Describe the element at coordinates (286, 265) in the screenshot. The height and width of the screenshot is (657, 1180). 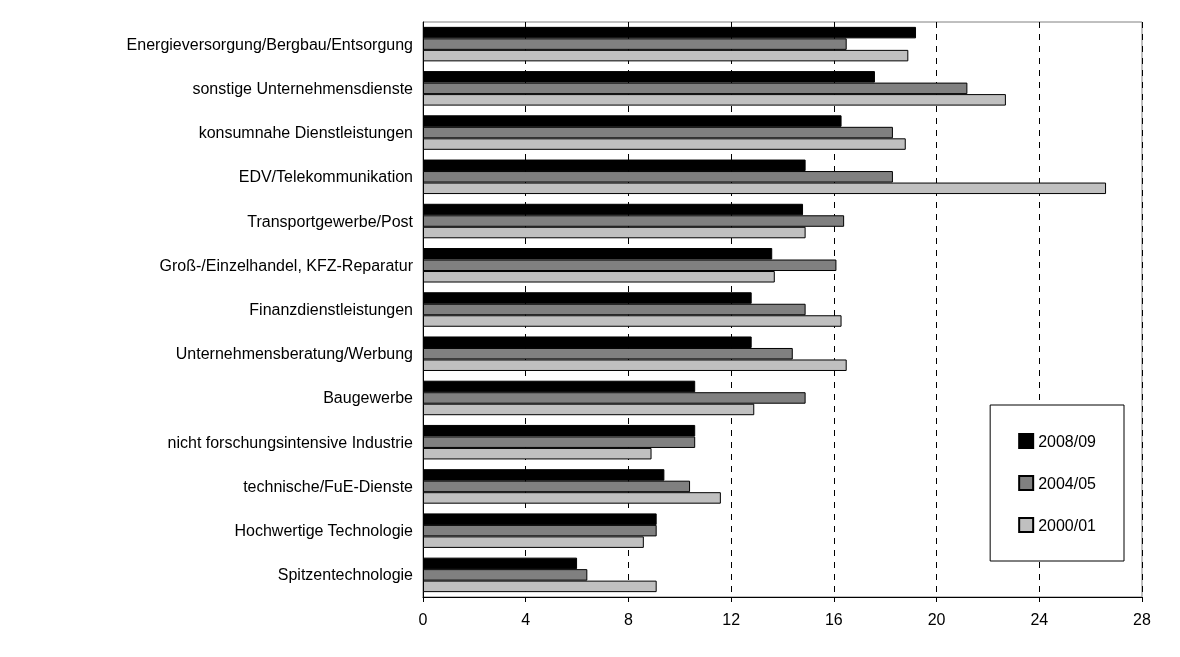
I see `y-tick-label: Groß-/Einzelhandel, KFZ-Reparatur` at that location.